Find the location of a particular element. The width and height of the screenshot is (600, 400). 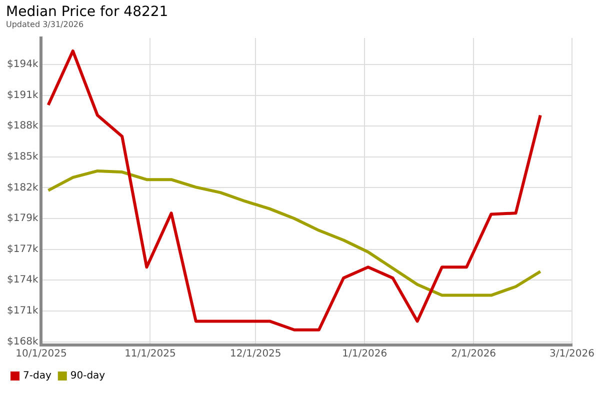

legend-label: 7-day is located at coordinates (37, 376).